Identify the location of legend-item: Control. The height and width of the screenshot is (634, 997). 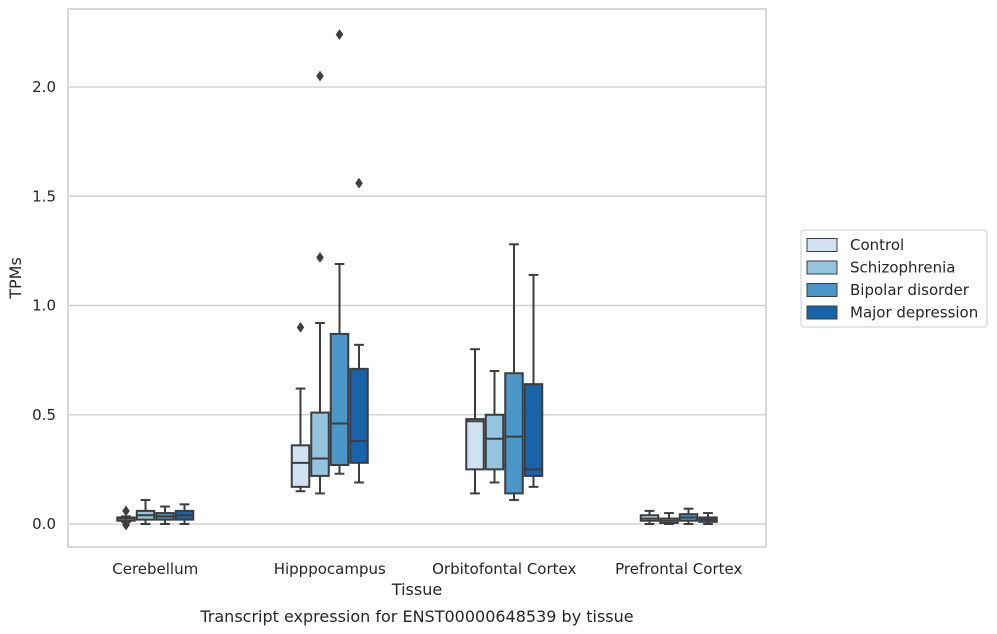
(855, 245).